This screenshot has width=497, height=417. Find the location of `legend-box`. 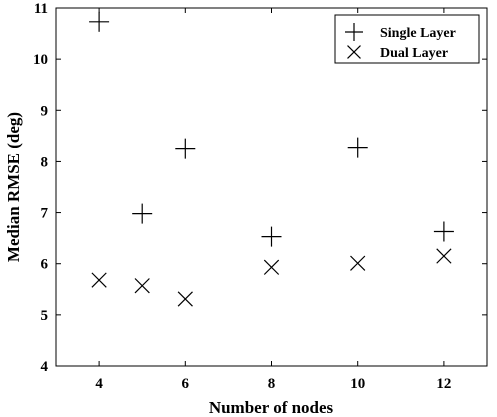

legend-box is located at coordinates (407, 39).